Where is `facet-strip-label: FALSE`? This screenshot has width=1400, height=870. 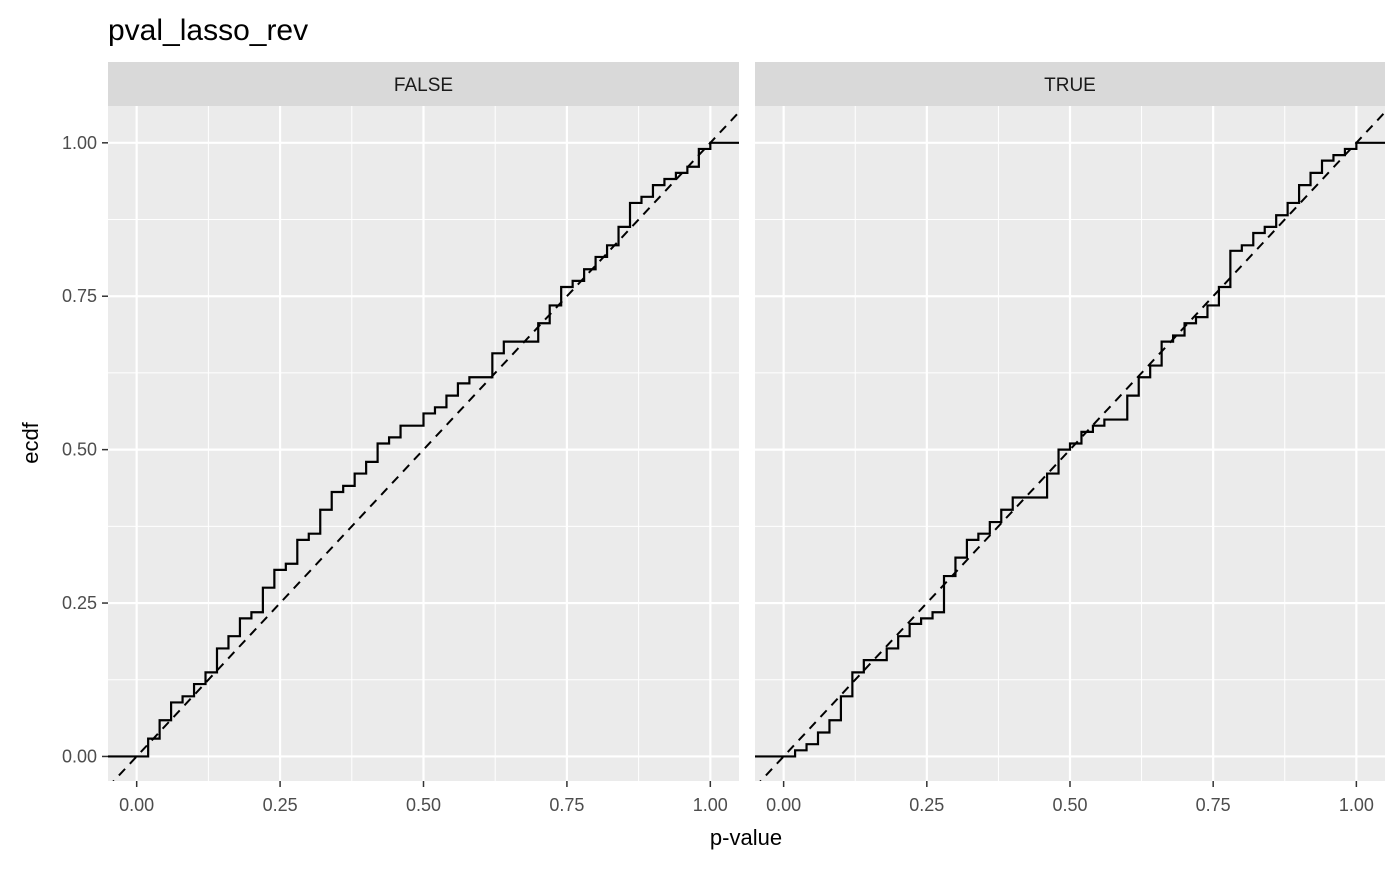 facet-strip-label: FALSE is located at coordinates (423, 85).